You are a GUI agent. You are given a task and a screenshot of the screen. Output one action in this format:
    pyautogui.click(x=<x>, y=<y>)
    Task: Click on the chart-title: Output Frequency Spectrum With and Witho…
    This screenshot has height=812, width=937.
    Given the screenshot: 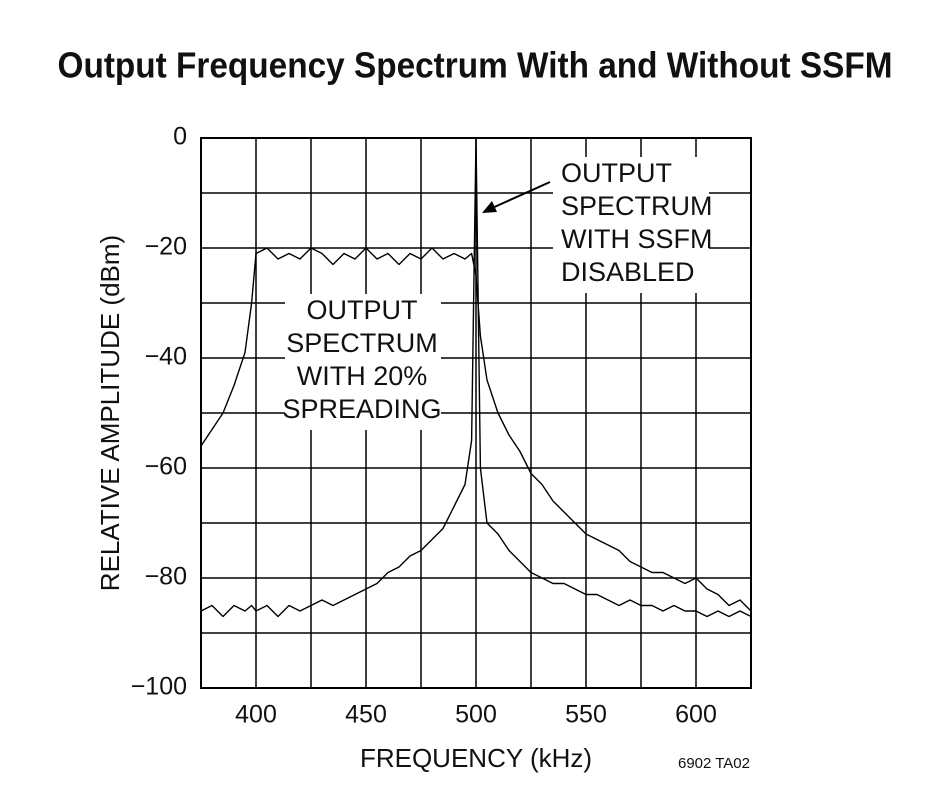 What is the action you would take?
    pyautogui.click(x=475, y=65)
    